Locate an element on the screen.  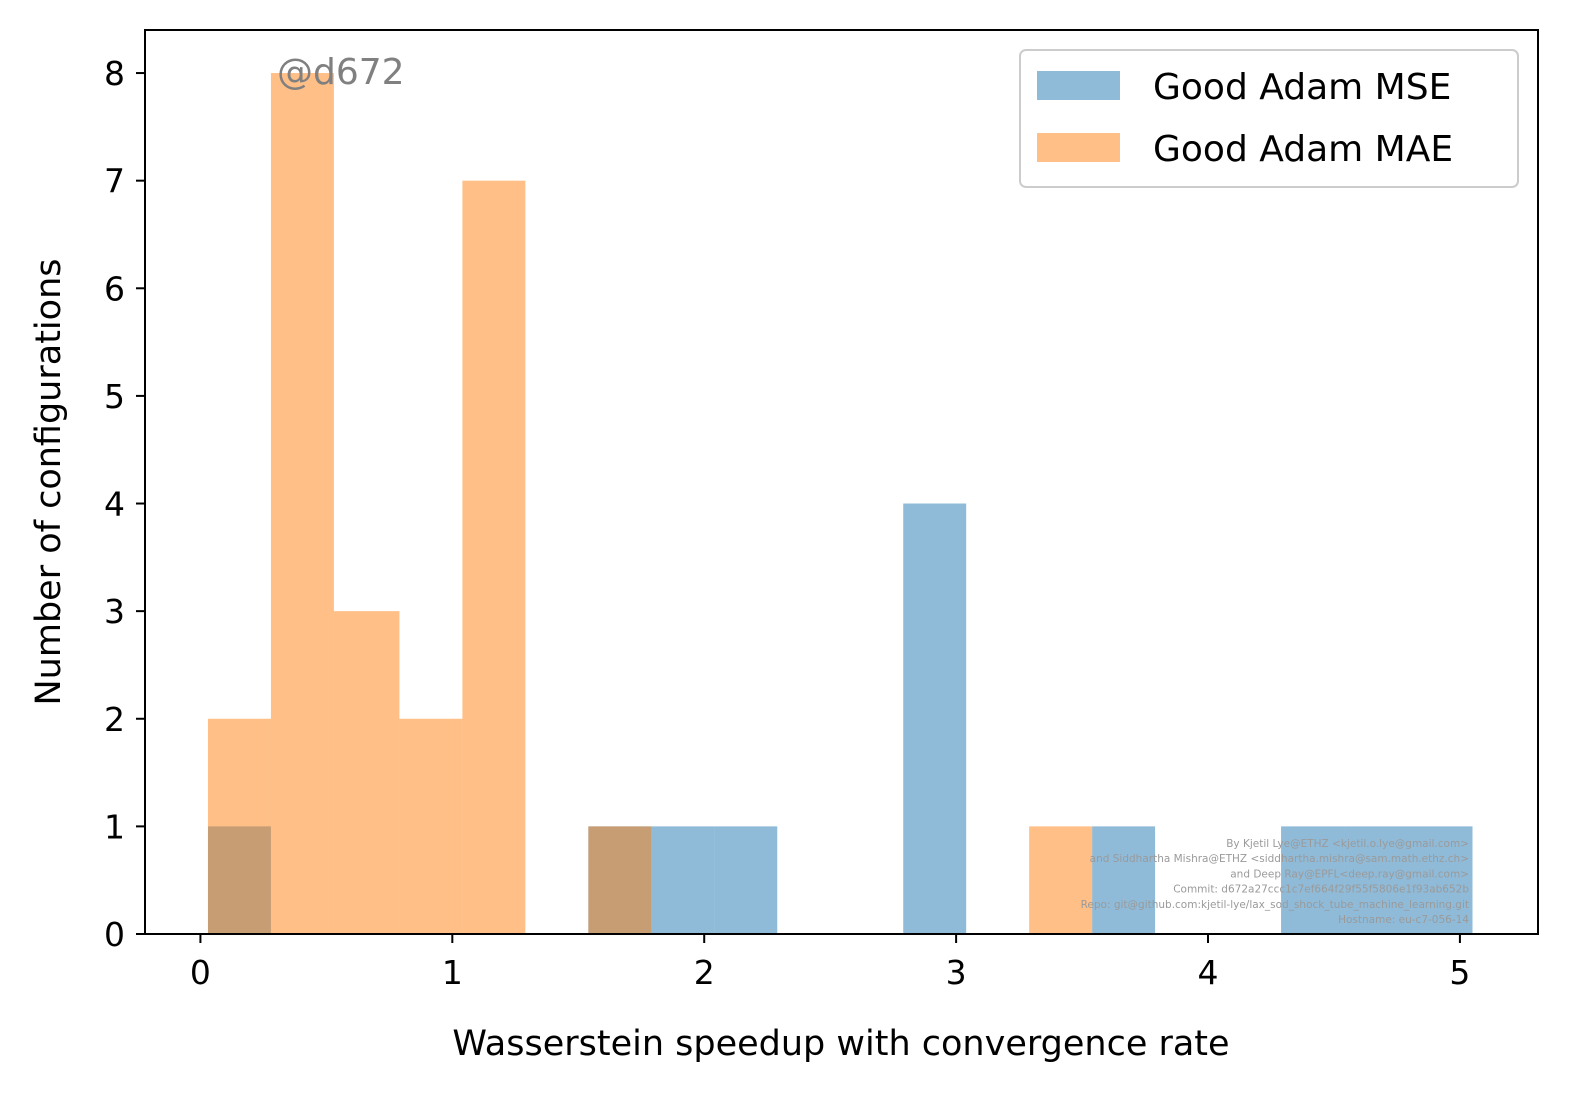
y-tick-label: 4 is located at coordinates (114, 504).